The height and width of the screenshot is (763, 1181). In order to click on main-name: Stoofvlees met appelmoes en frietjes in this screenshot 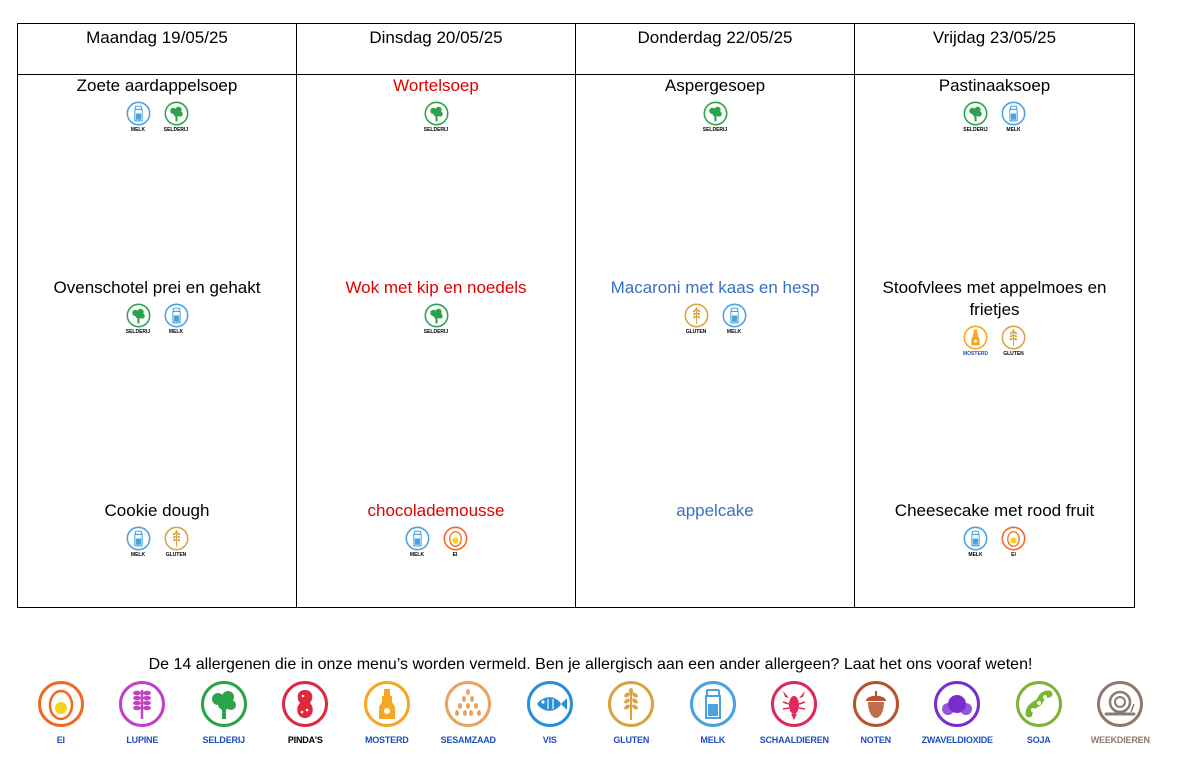, I will do `click(994, 298)`.